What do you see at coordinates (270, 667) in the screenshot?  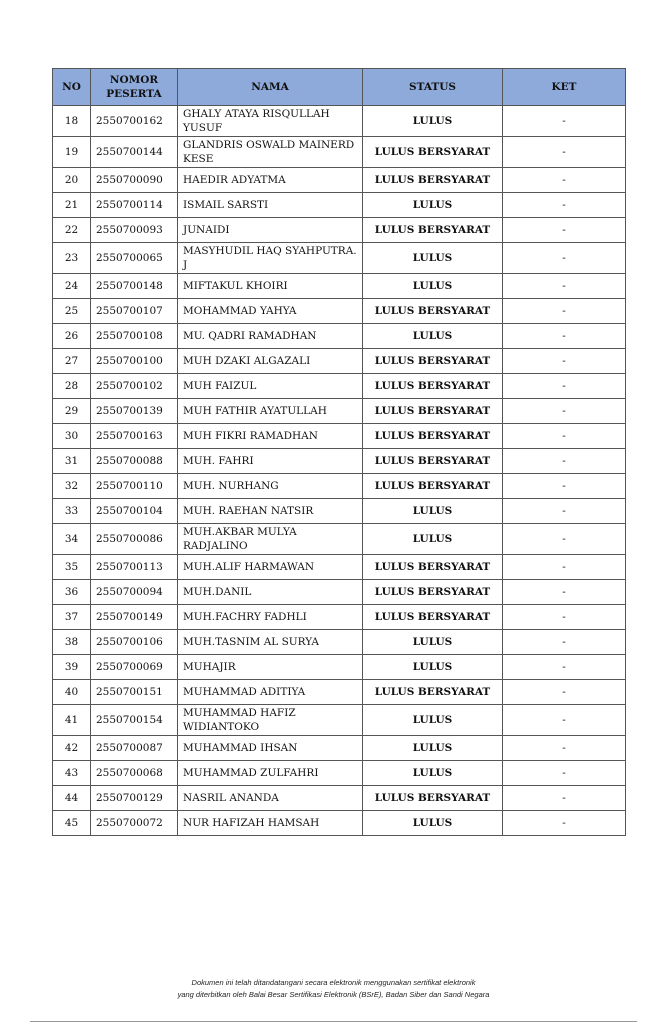 I see `participant-name: MUHAJIR` at bounding box center [270, 667].